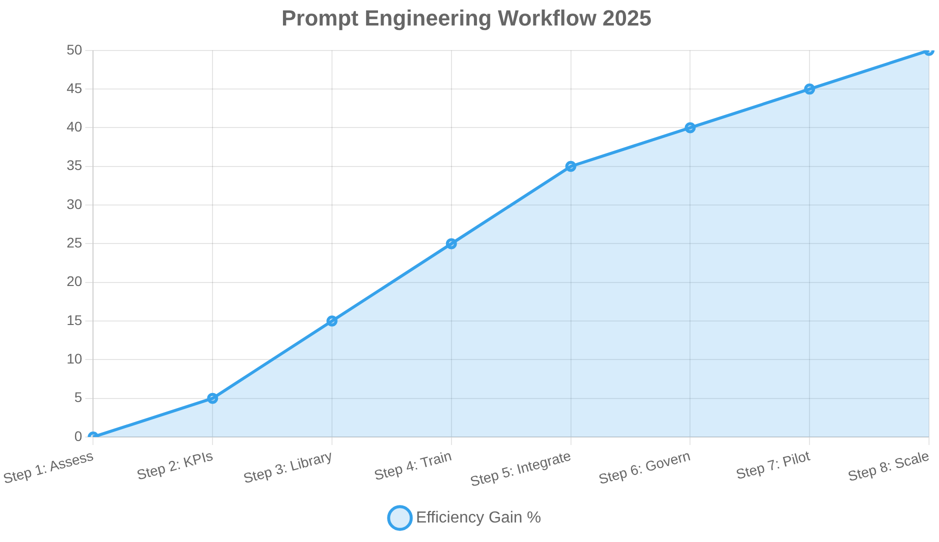  I want to click on y-tick-label: 35, so click(74, 165).